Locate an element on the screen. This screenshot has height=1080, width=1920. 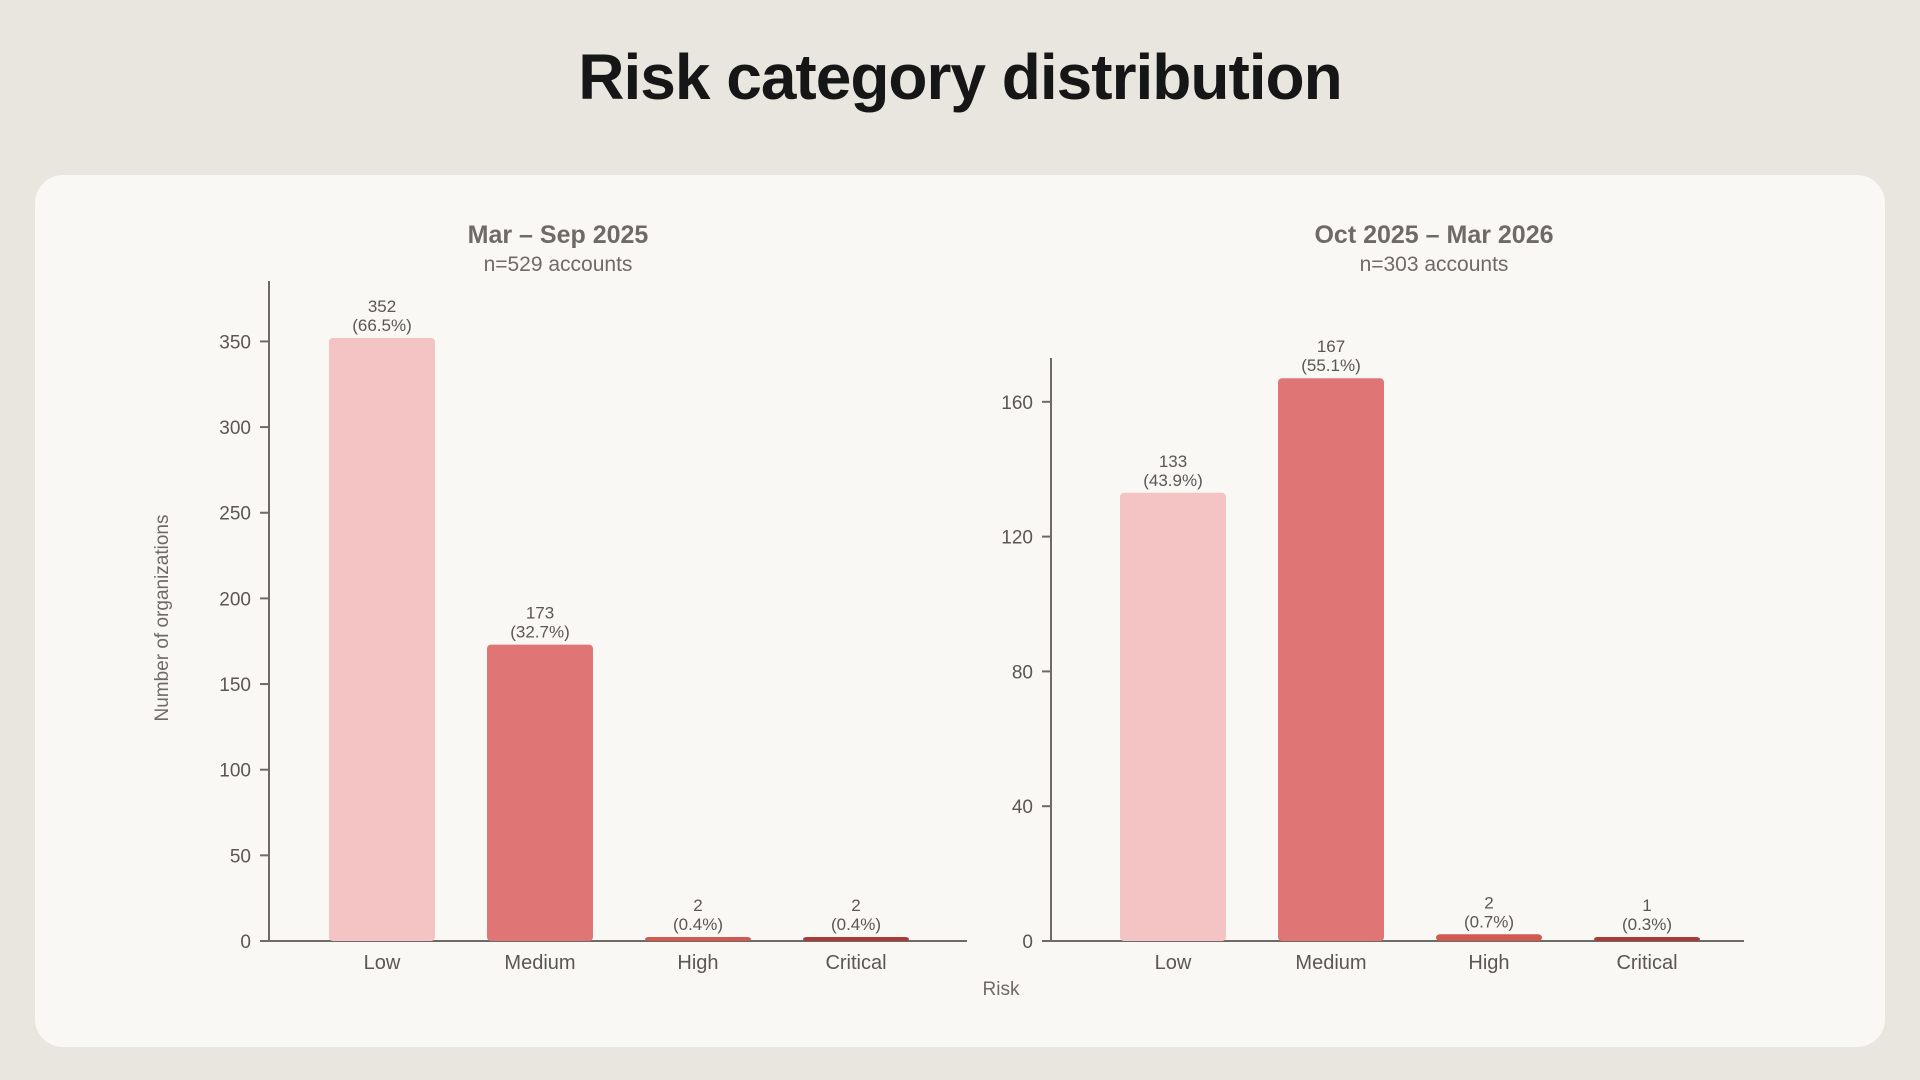
chart-left-y-tick-label: 0 is located at coordinates (245, 942).